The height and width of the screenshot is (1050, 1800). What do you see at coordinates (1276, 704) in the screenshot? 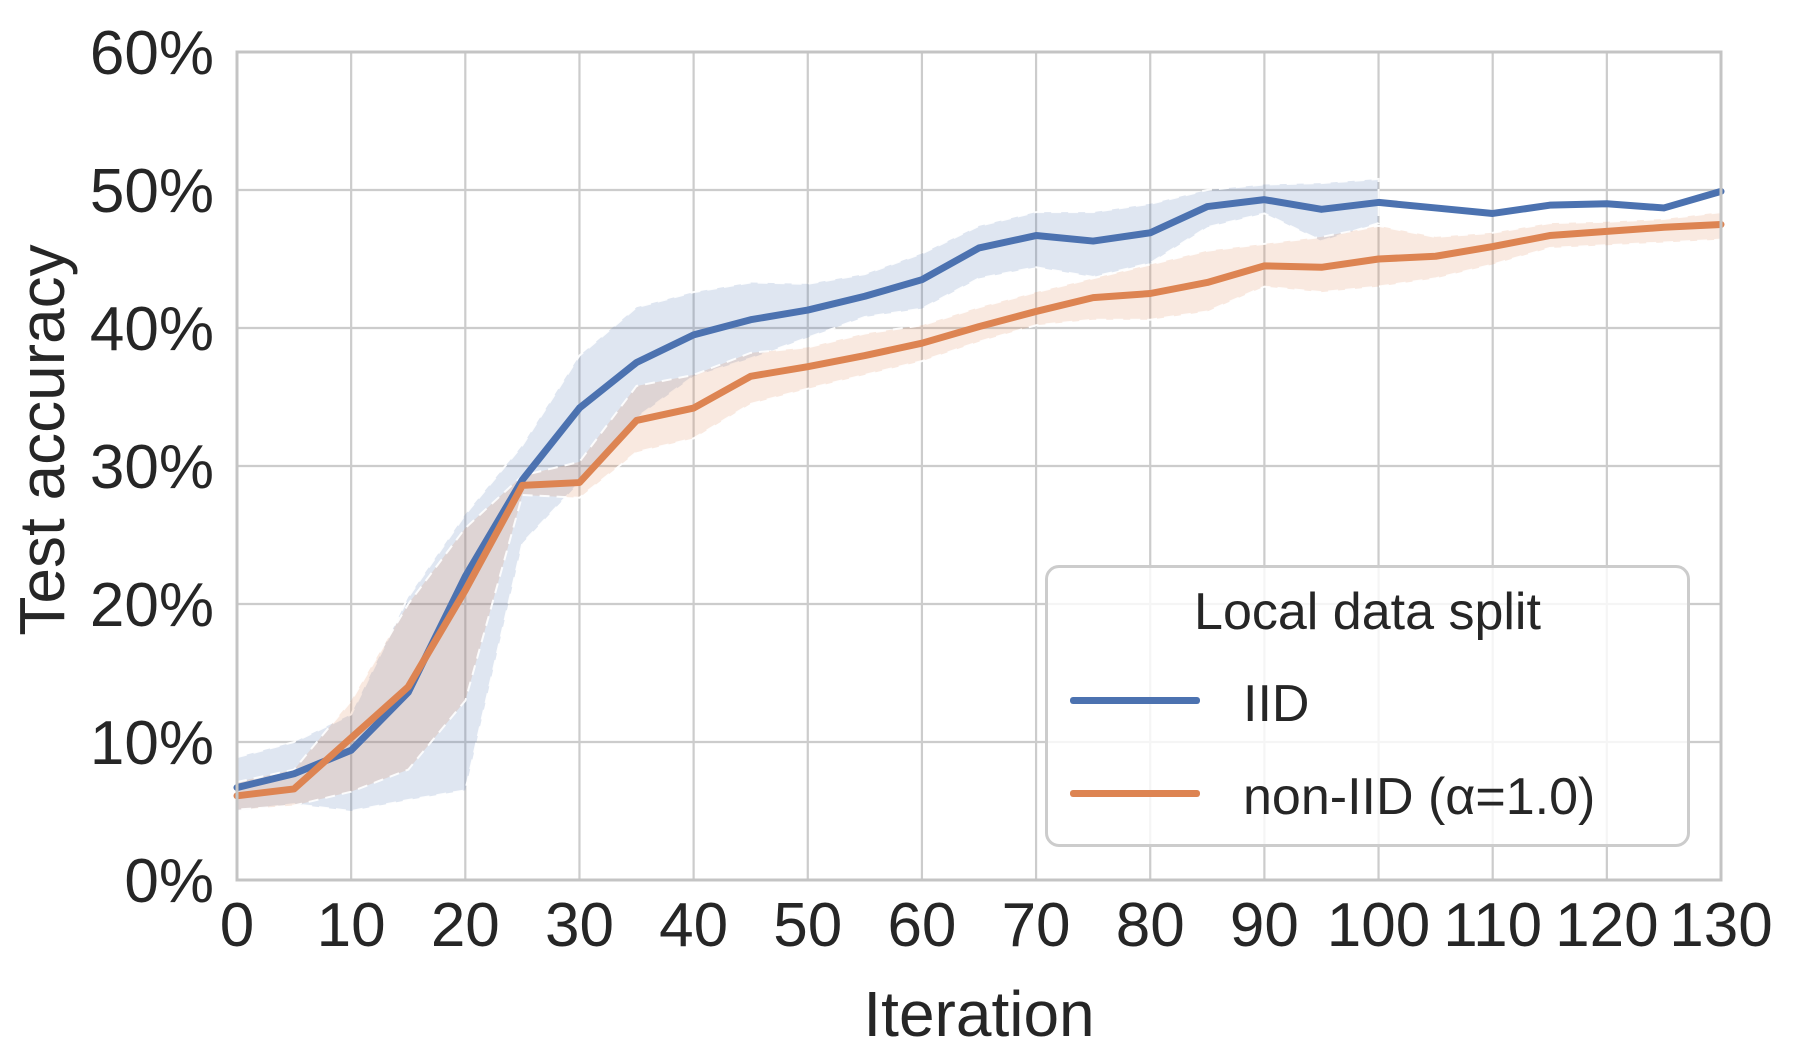
I see `legend-label-iid: IID` at bounding box center [1276, 704].